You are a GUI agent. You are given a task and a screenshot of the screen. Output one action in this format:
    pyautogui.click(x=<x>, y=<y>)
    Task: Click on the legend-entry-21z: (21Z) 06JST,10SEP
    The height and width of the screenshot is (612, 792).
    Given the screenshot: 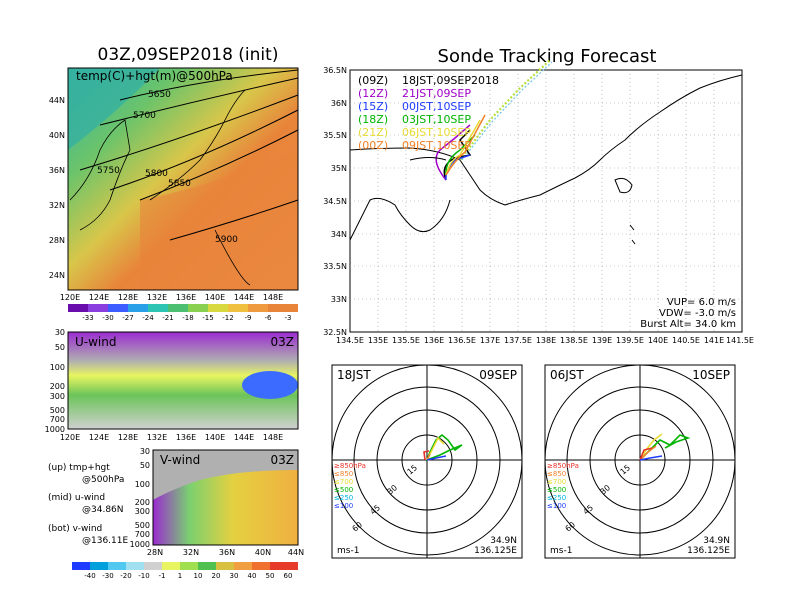 What is the action you would take?
    pyautogui.click(x=414, y=132)
    